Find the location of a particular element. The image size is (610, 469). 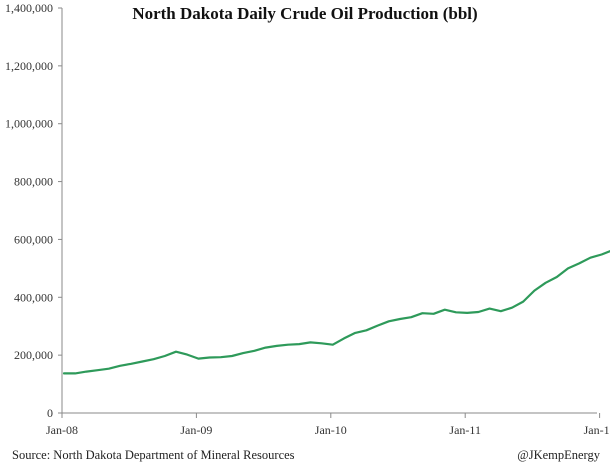

credit-note: @JKempEnergy is located at coordinates (558, 455).